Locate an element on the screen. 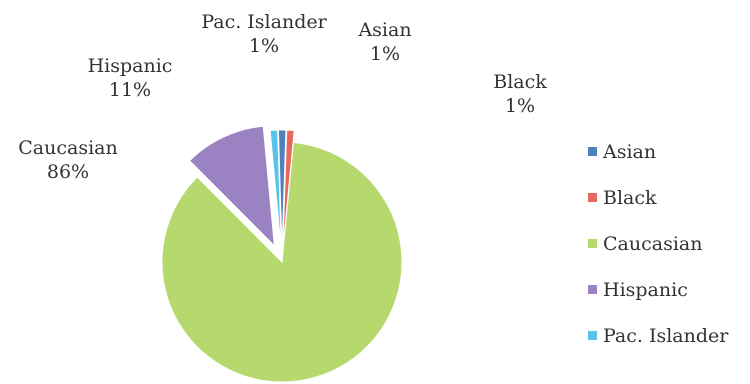  slice-label-caucasian-name: Caucasian is located at coordinates (68, 148).